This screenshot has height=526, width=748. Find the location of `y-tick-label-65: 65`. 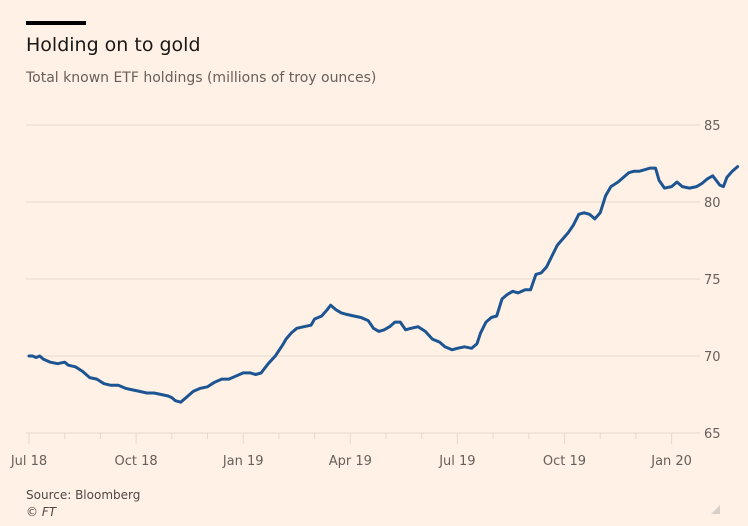

y-tick-label-65: 65 is located at coordinates (712, 434).